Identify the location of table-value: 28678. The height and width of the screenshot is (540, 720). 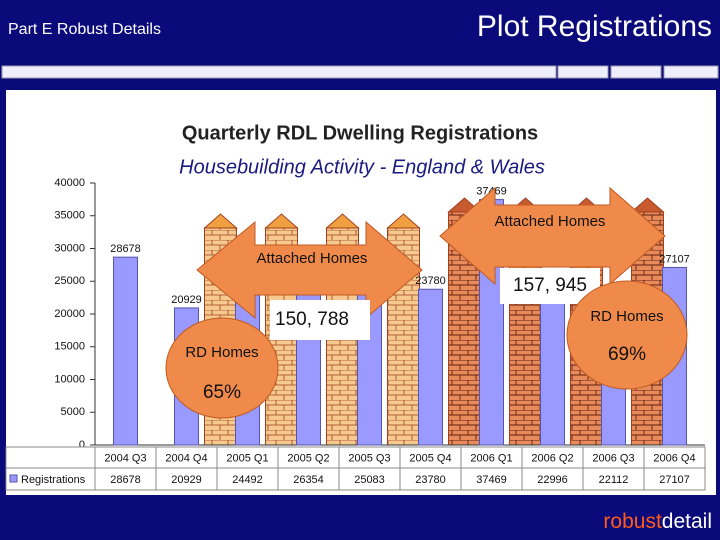
(125, 480).